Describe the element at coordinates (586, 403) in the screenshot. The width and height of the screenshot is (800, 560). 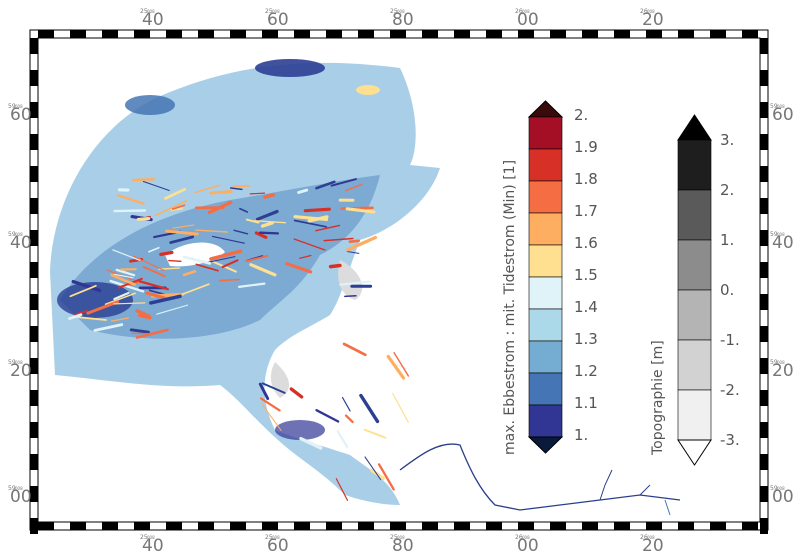
I see `colorbar-tick-label: 1.1` at that location.